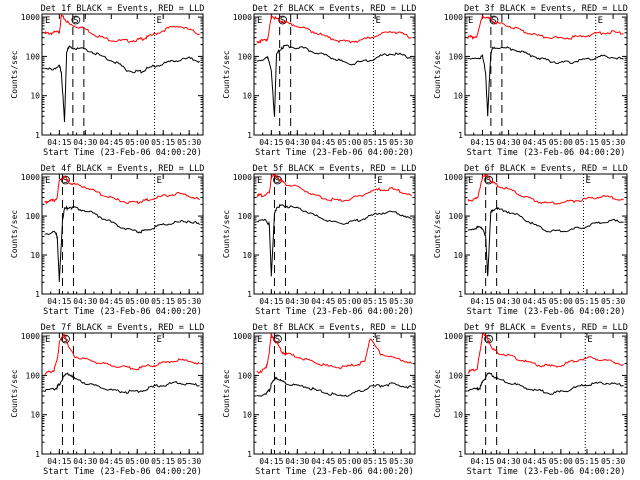 The height and width of the screenshot is (480, 640). Describe the element at coordinates (123, 169) in the screenshot. I see `panel-title: Det 4f BLACK = Events, RED = LLD` at that location.